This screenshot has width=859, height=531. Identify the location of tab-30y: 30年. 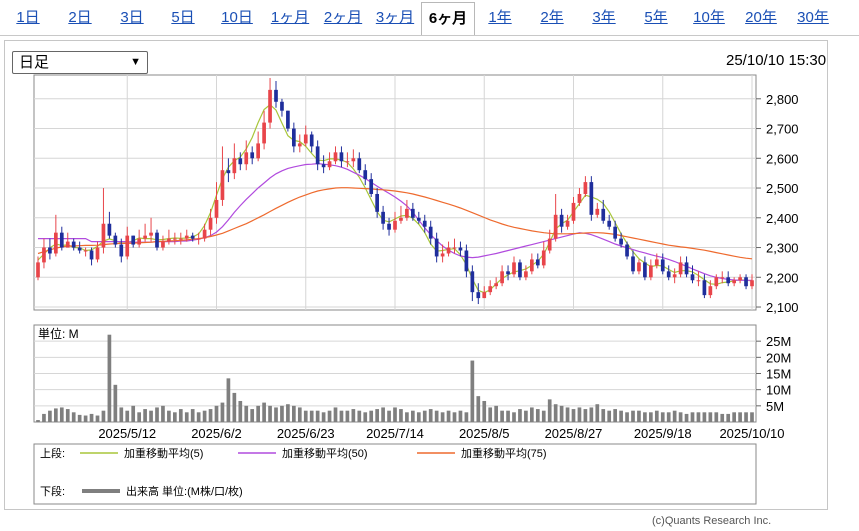
(813, 17).